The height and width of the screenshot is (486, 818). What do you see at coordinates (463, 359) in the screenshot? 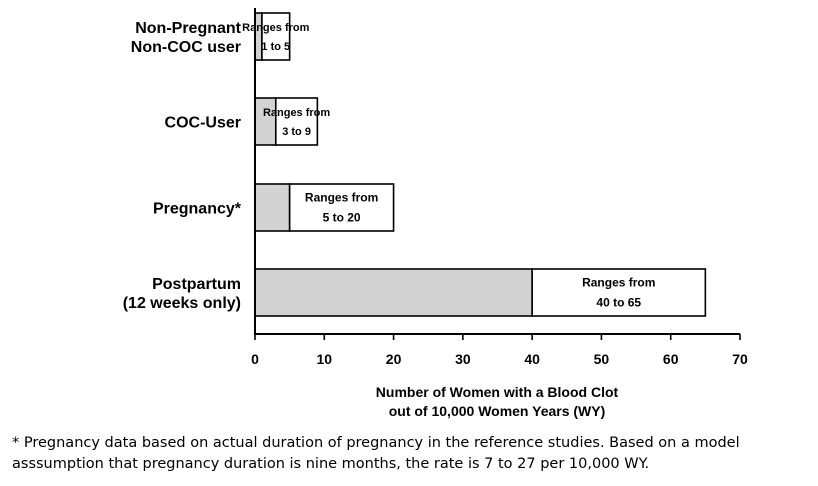
I see `x-tick-label-30: 30` at bounding box center [463, 359].